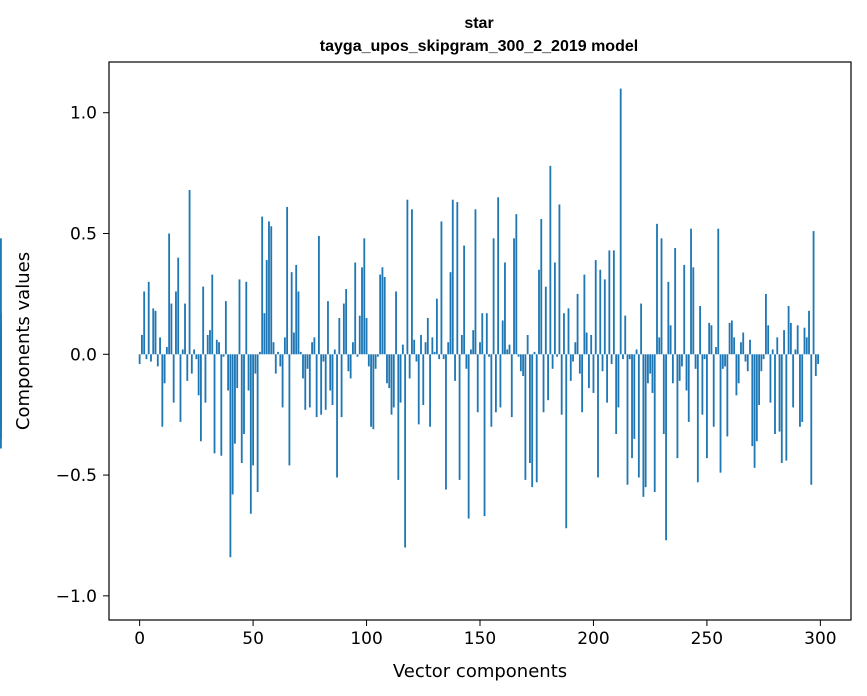 This screenshot has width=867, height=696. I want to click on y-tick-label-0: 0.0, so click(83, 355).